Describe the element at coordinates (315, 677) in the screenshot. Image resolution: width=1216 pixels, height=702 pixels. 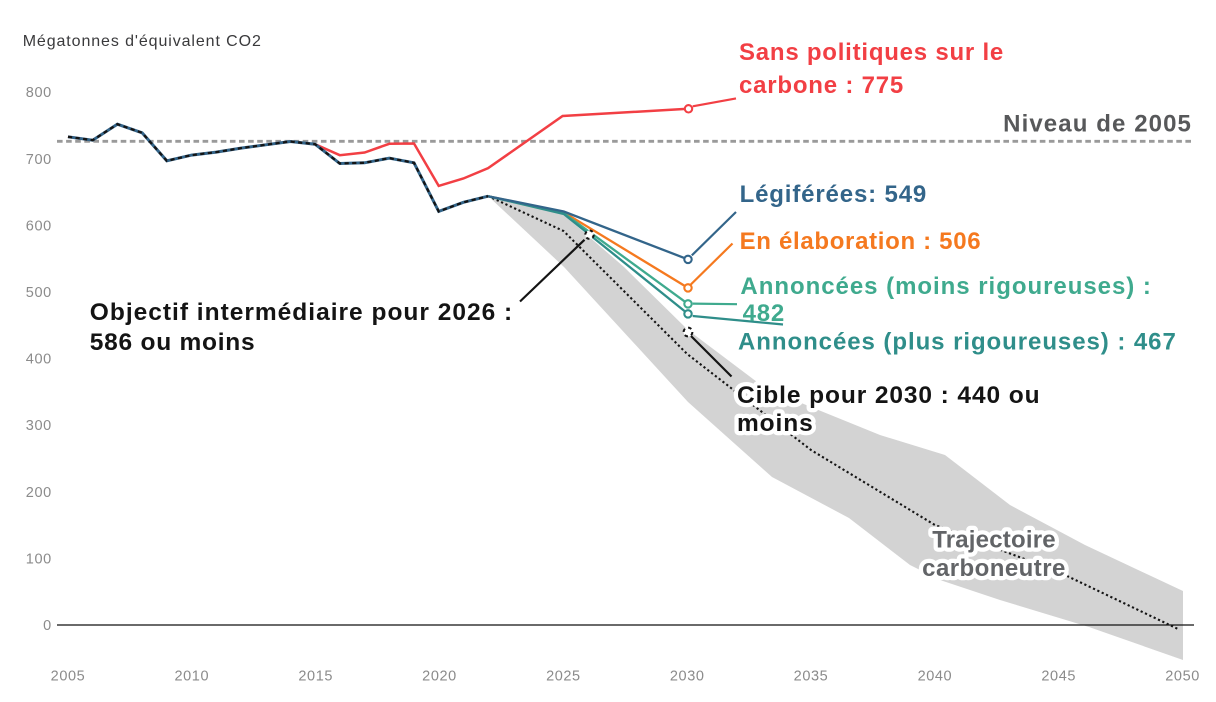
I see `svg-text: 2015` at that location.